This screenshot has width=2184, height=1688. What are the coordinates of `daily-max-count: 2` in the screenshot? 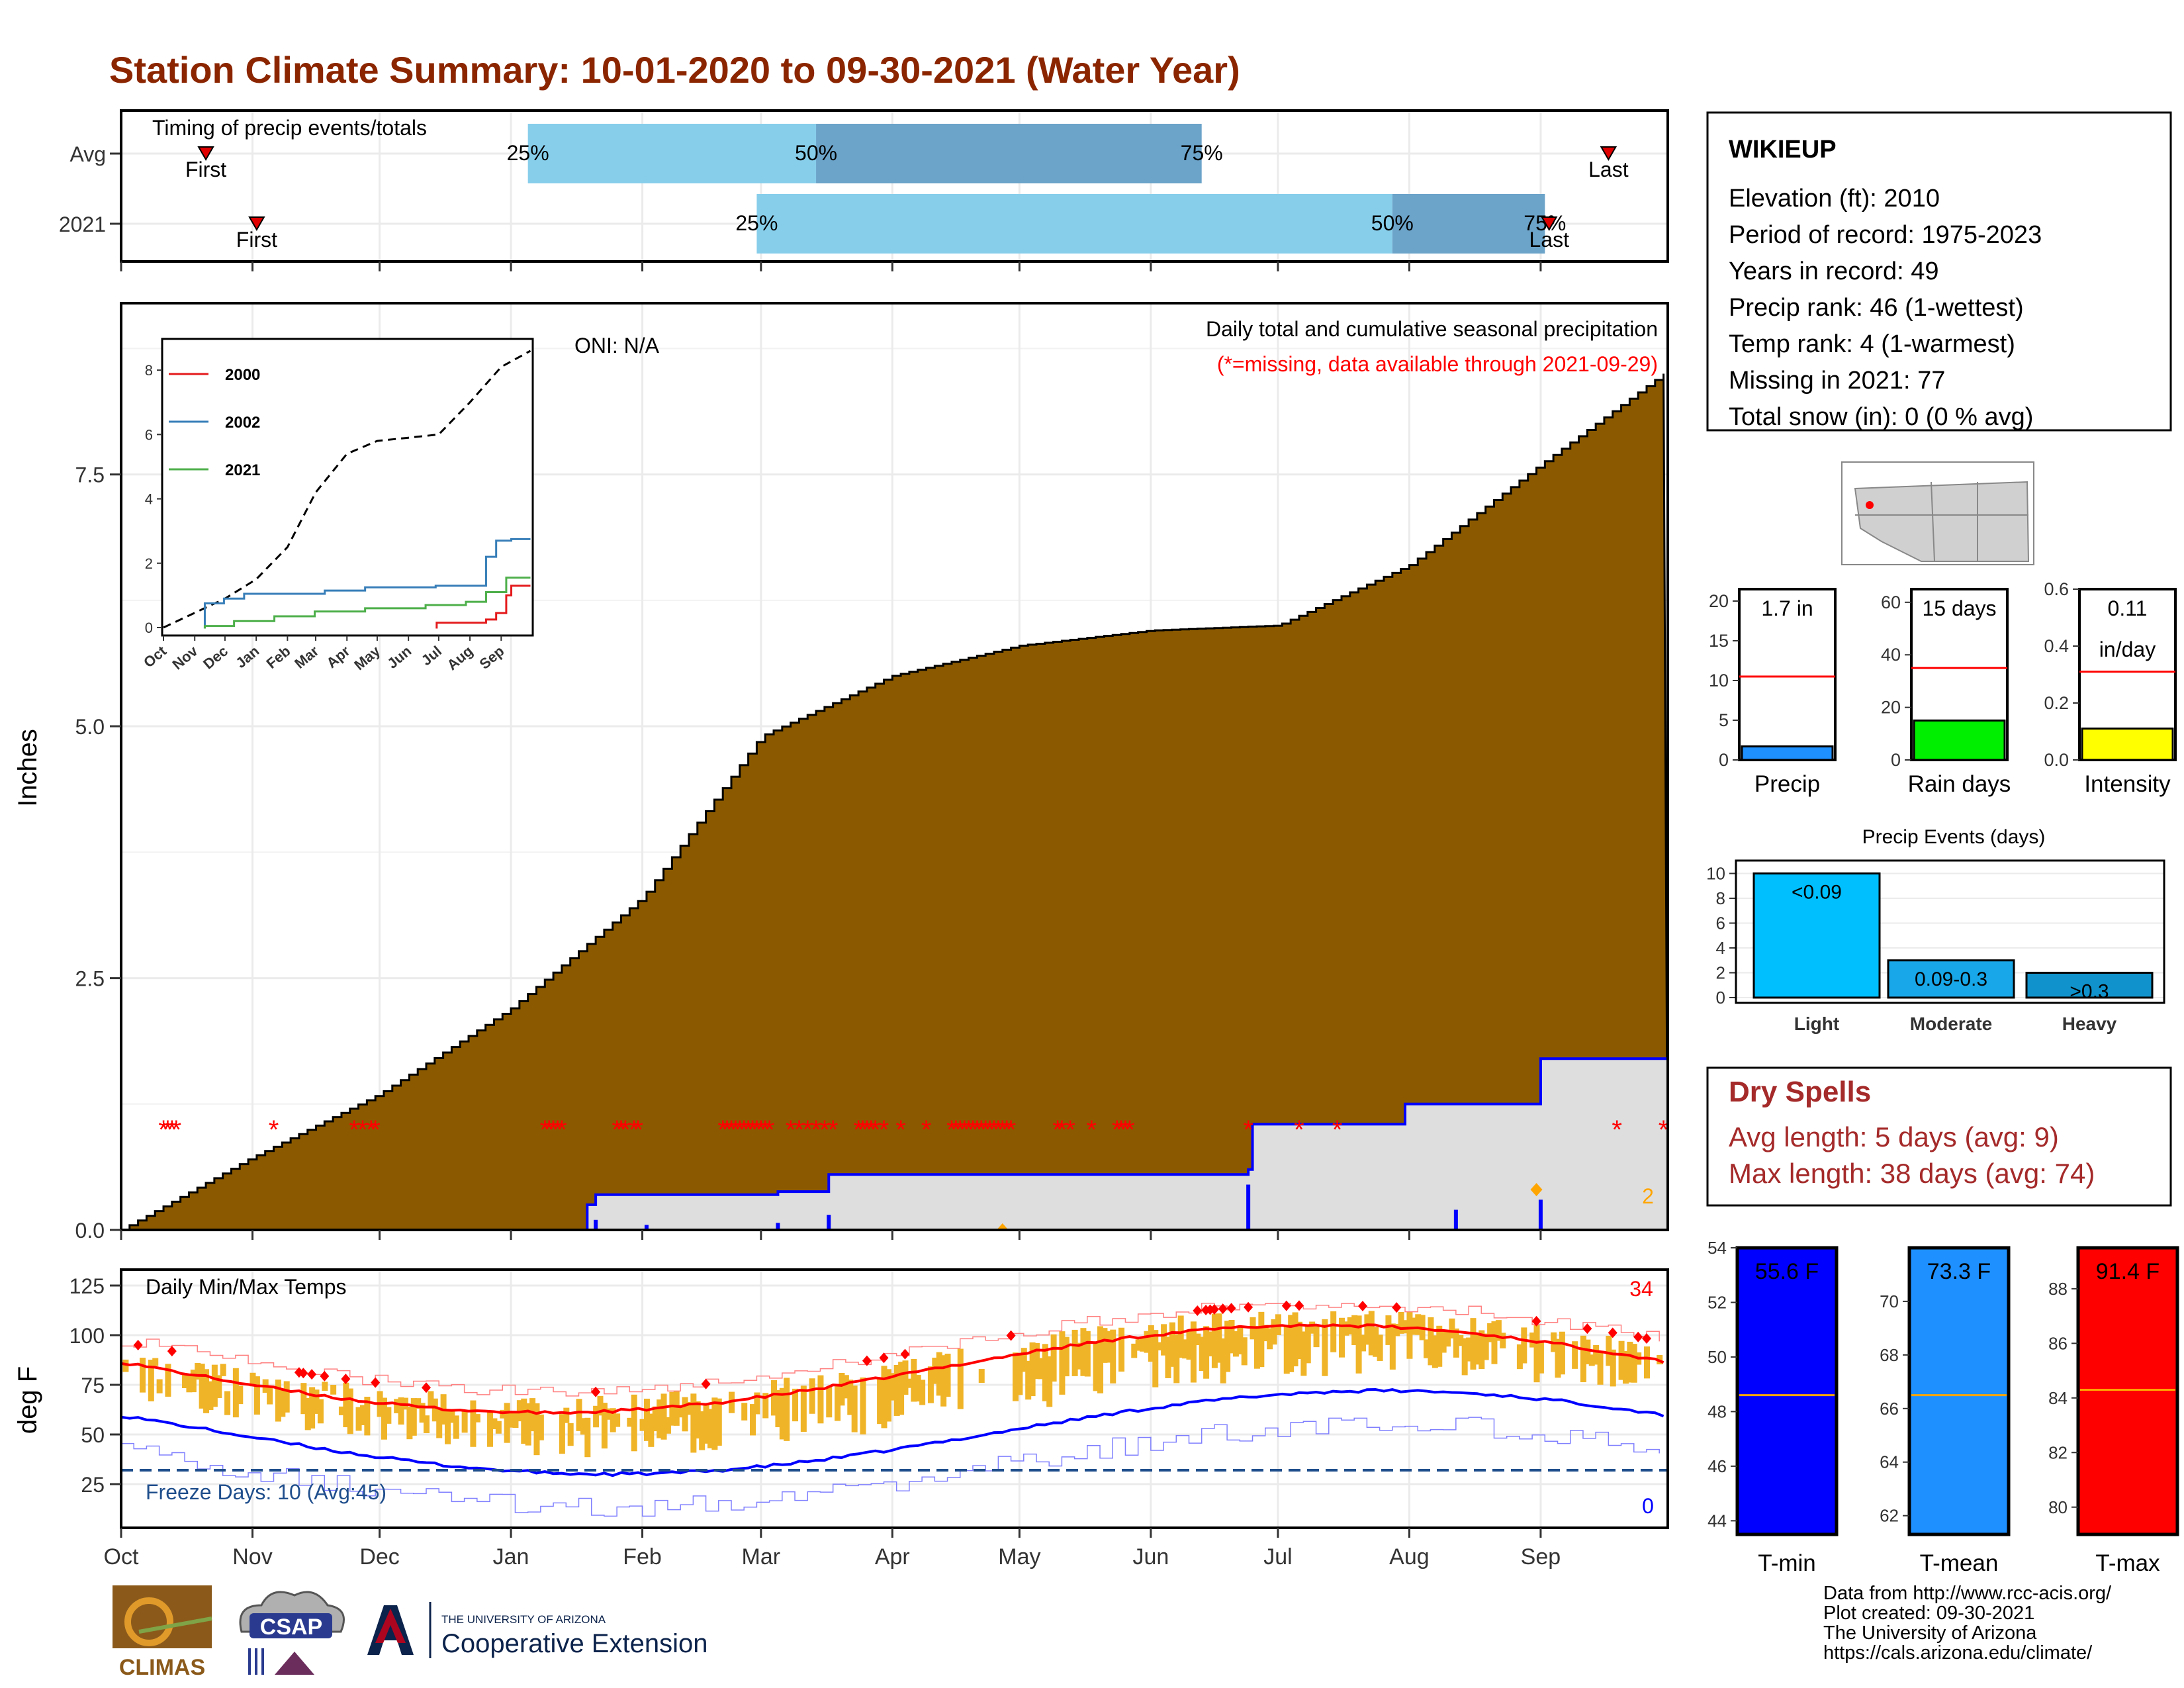 It's located at (1648, 1196).